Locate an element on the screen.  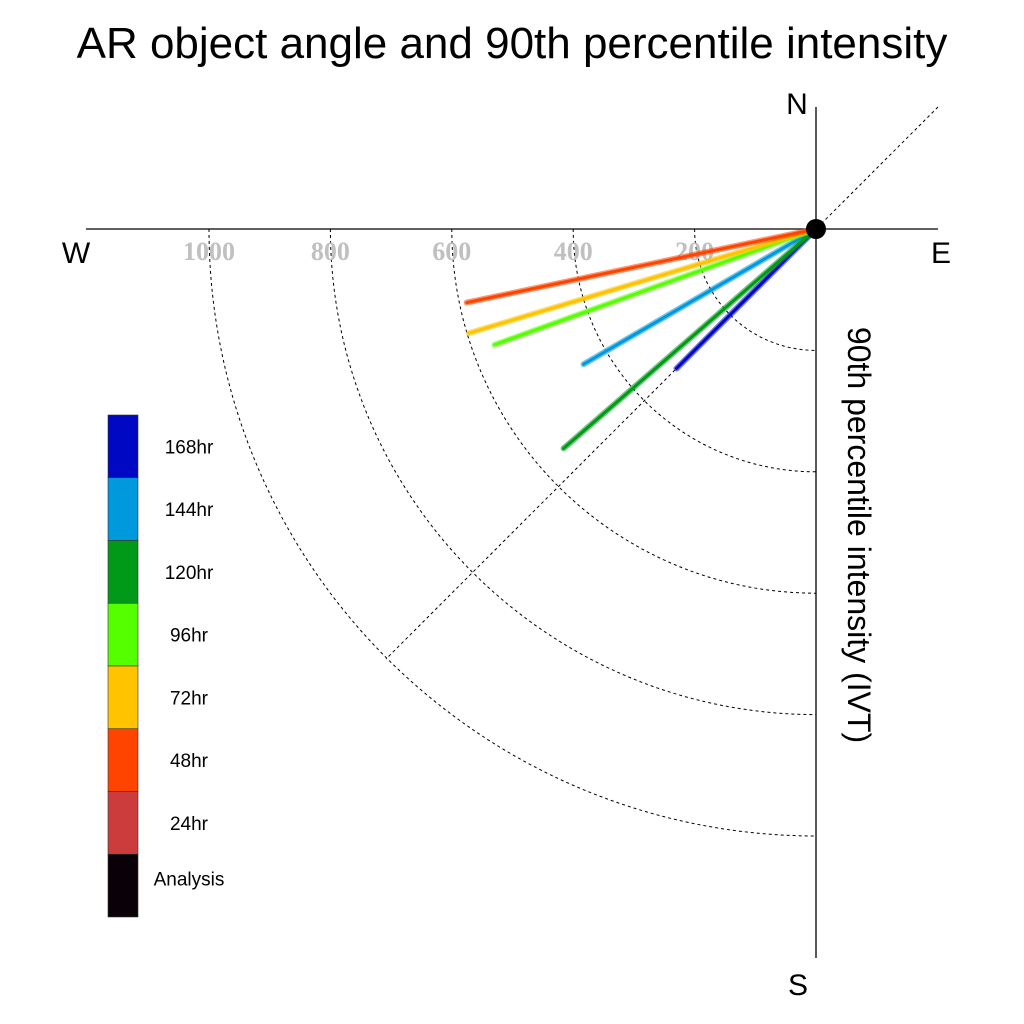
legend-label-168hr: 168hr is located at coordinates (189, 447).